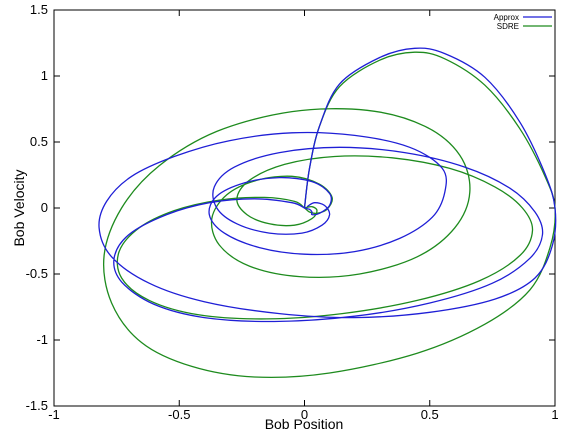  What do you see at coordinates (304, 424) in the screenshot?
I see `x-axis-label: Bob Position` at bounding box center [304, 424].